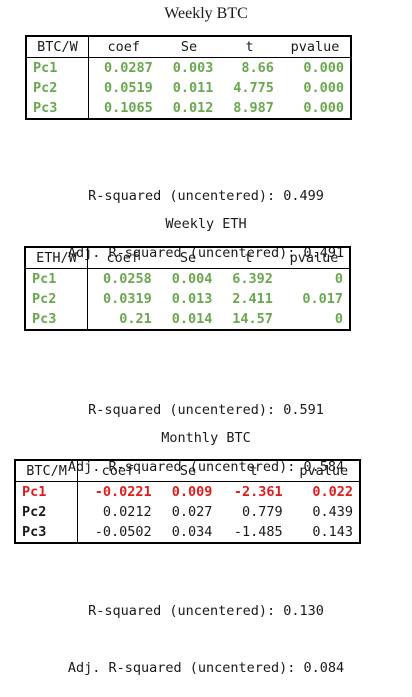  I want to click on header-cell: BTC/M, so click(47, 471).